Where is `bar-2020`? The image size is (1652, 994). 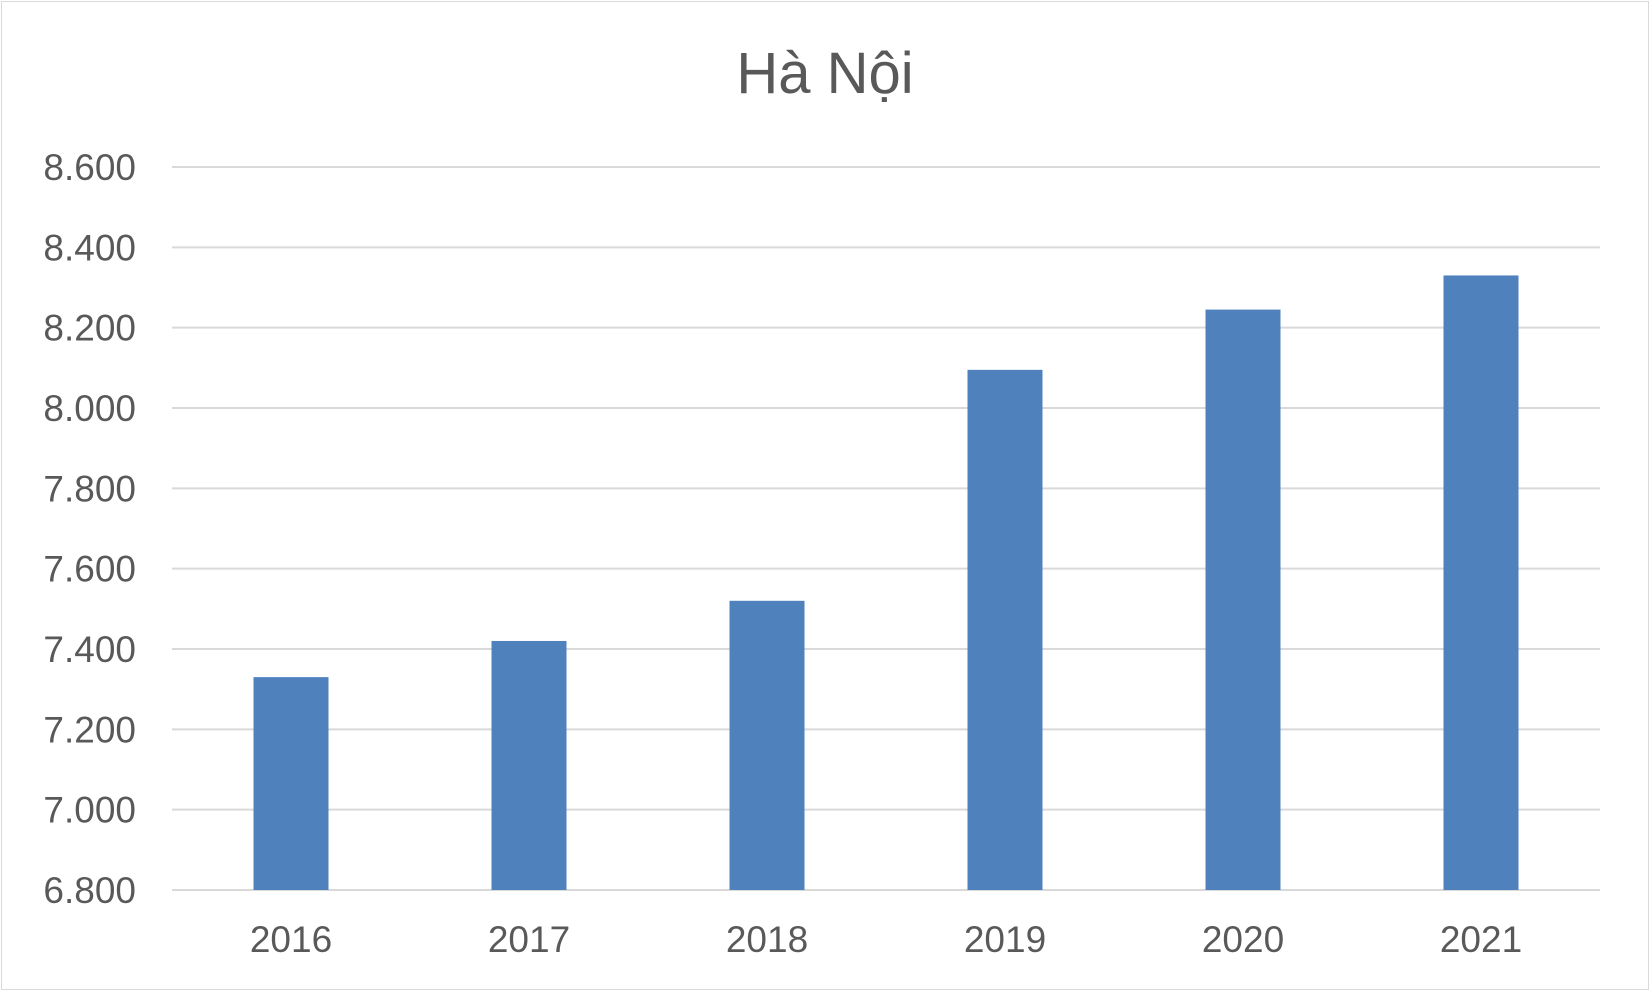
bar-2020 is located at coordinates (1243, 599).